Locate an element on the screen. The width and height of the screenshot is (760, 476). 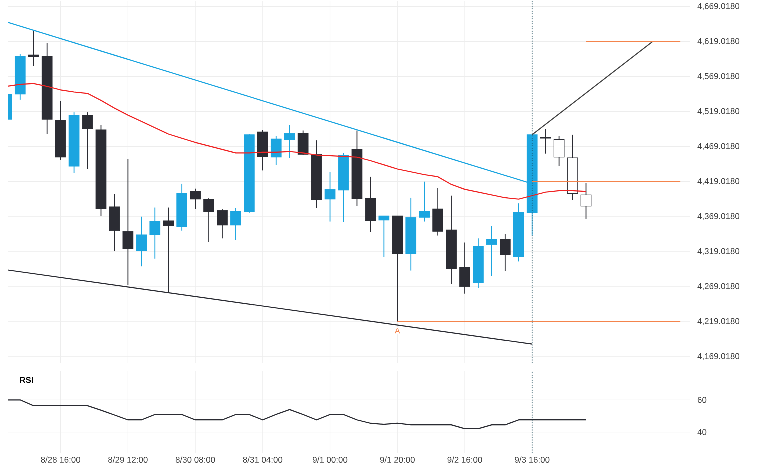
y-tick-label: 4,569.0180 is located at coordinates (719, 76).